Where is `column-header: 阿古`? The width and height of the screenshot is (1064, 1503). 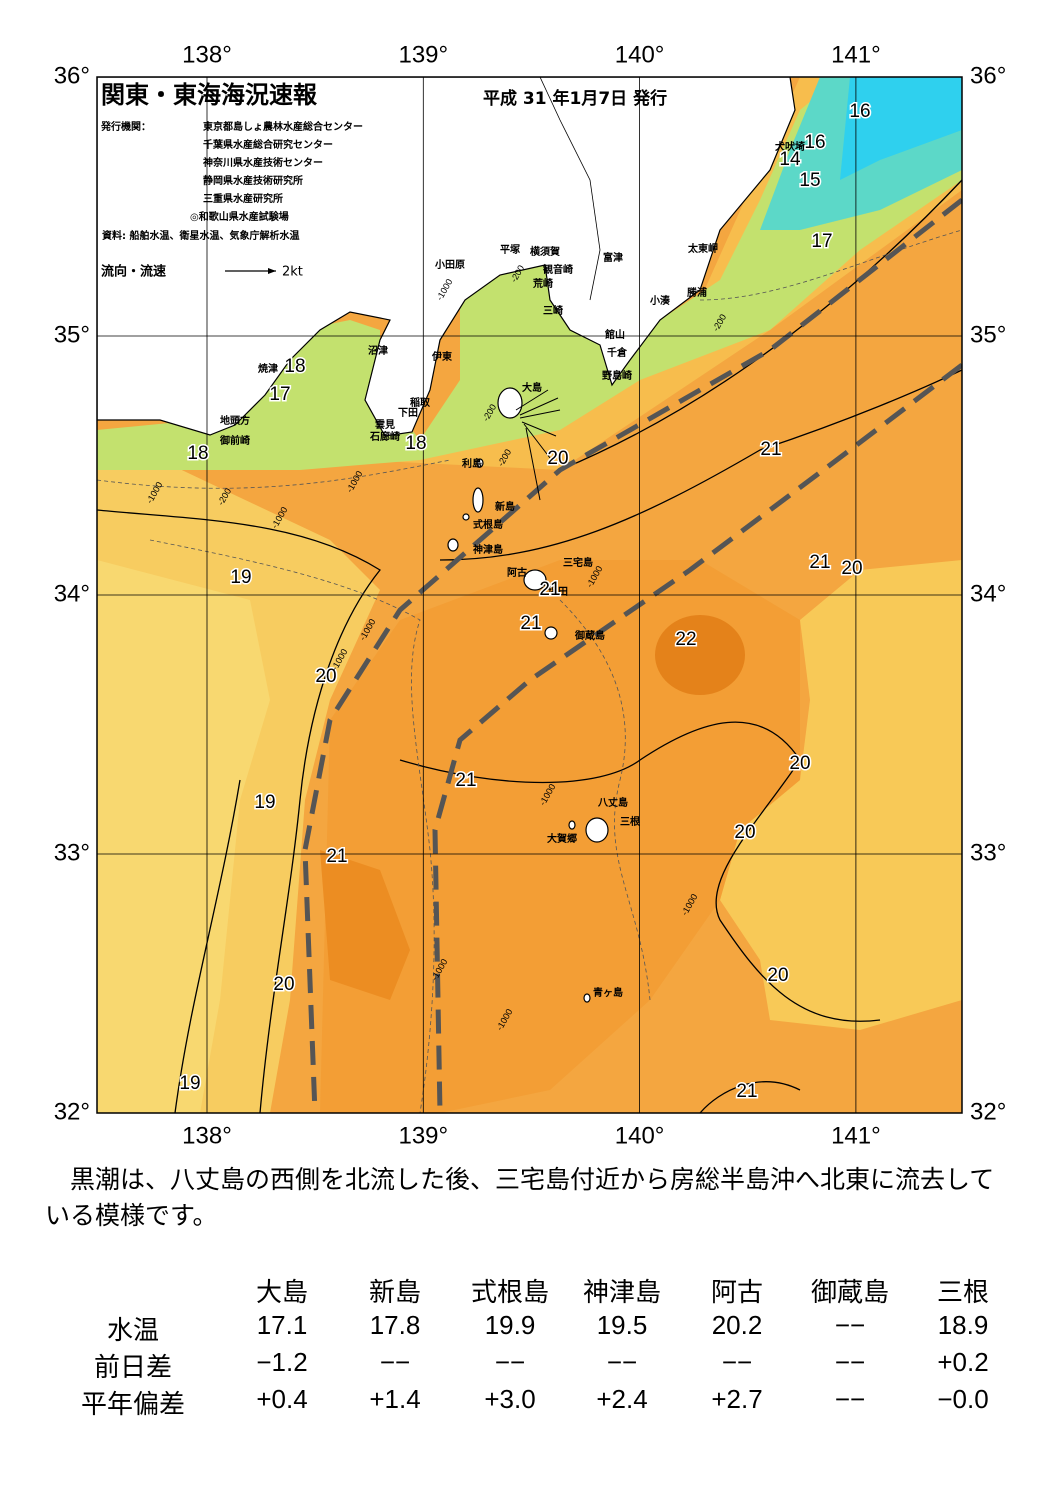
column-header: 阿古 is located at coordinates (737, 1293).